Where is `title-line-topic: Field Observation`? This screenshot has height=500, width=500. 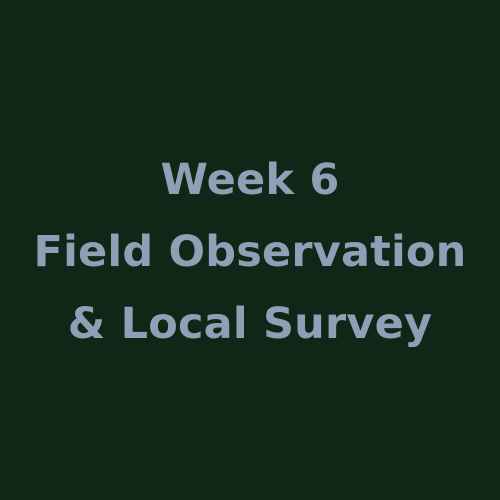 title-line-topic: Field Observation is located at coordinates (250, 252).